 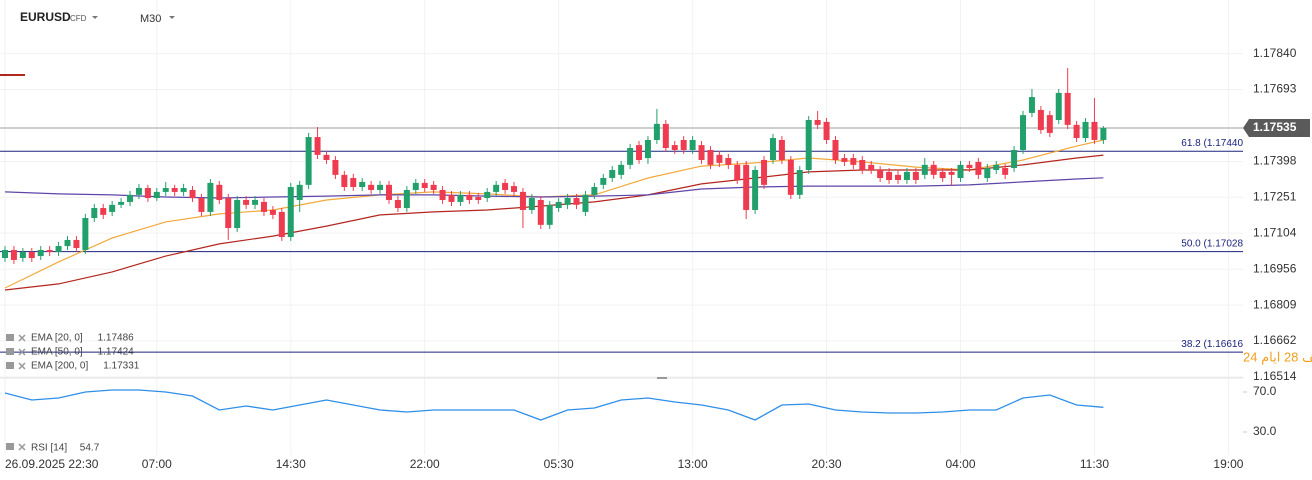 I want to click on header: EURUSD CFD M30, so click(x=97, y=17).